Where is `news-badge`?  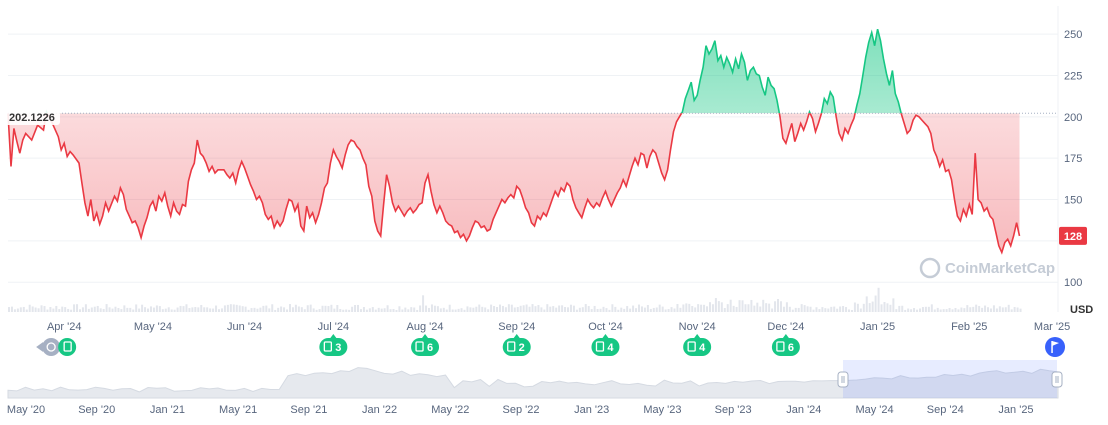
news-badge is located at coordinates (56, 347).